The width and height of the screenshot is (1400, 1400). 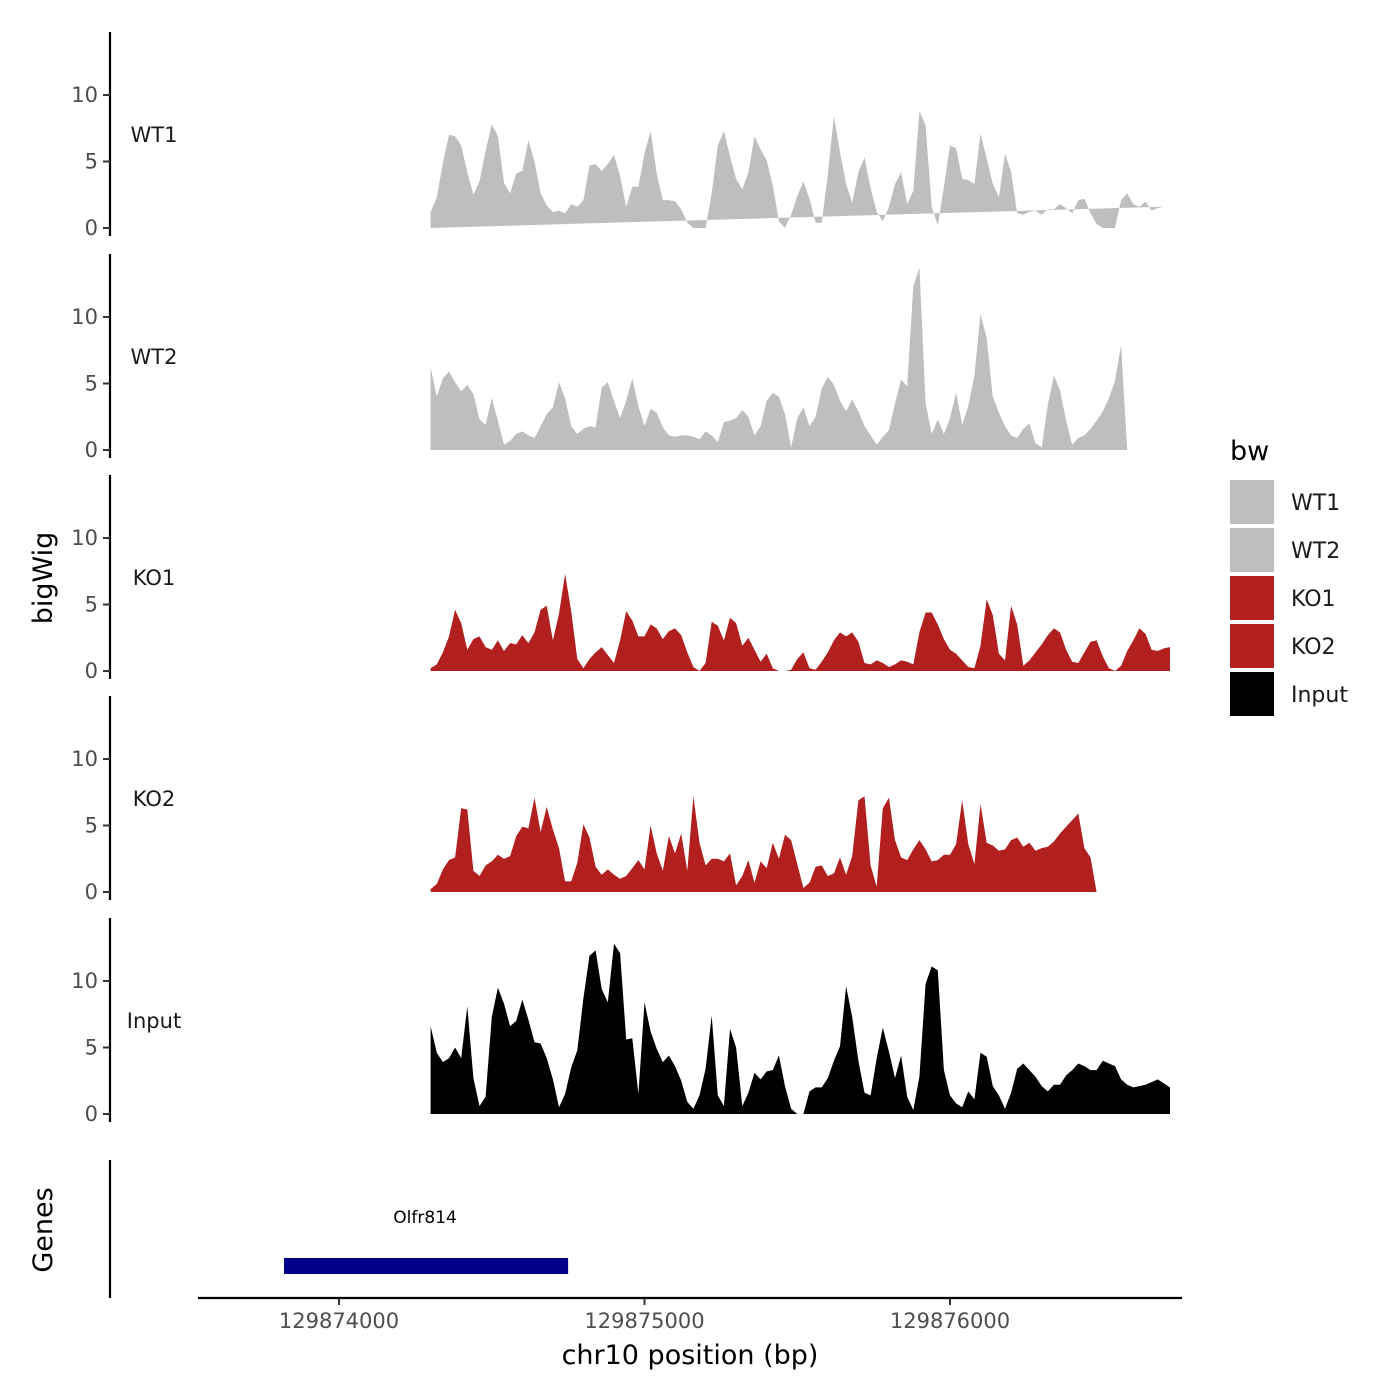 I want to click on track-wt1: 0 5 10 WT1, so click(x=617, y=136).